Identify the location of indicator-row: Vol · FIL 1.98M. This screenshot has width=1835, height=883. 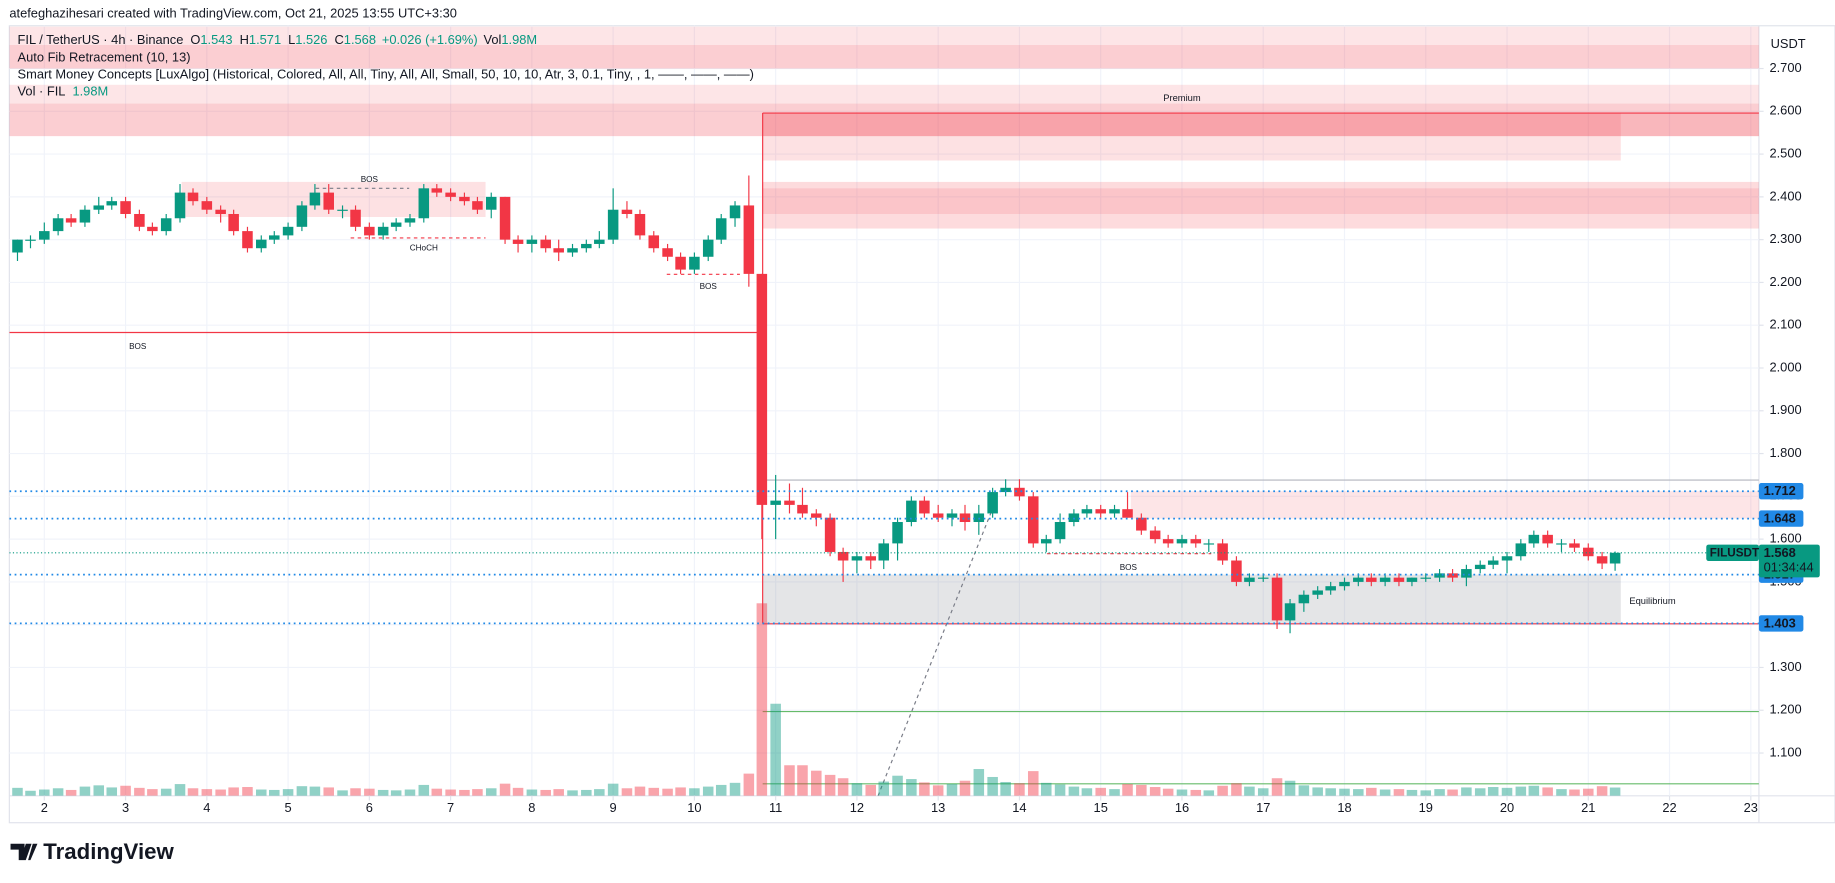
(63, 91).